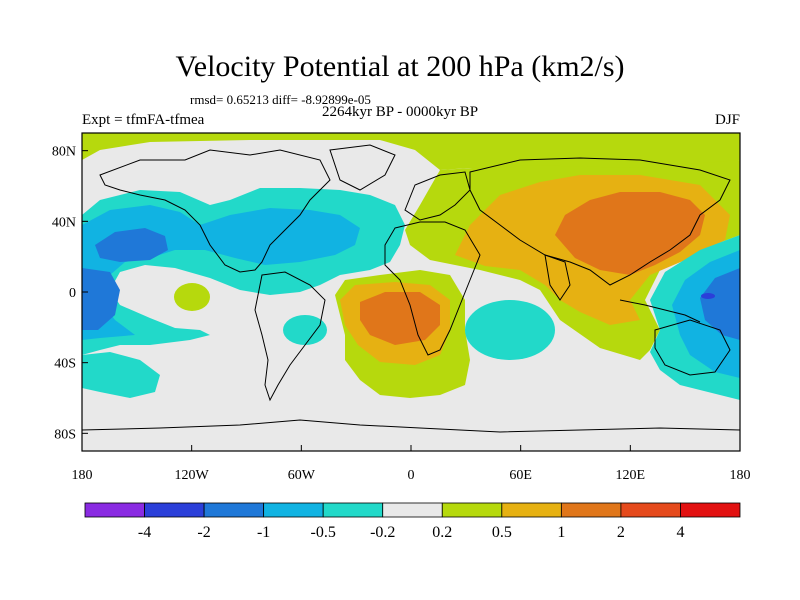 This screenshot has height=600, width=800. Describe the element at coordinates (362, 167) in the screenshot. I see `coast-greenland` at that location.